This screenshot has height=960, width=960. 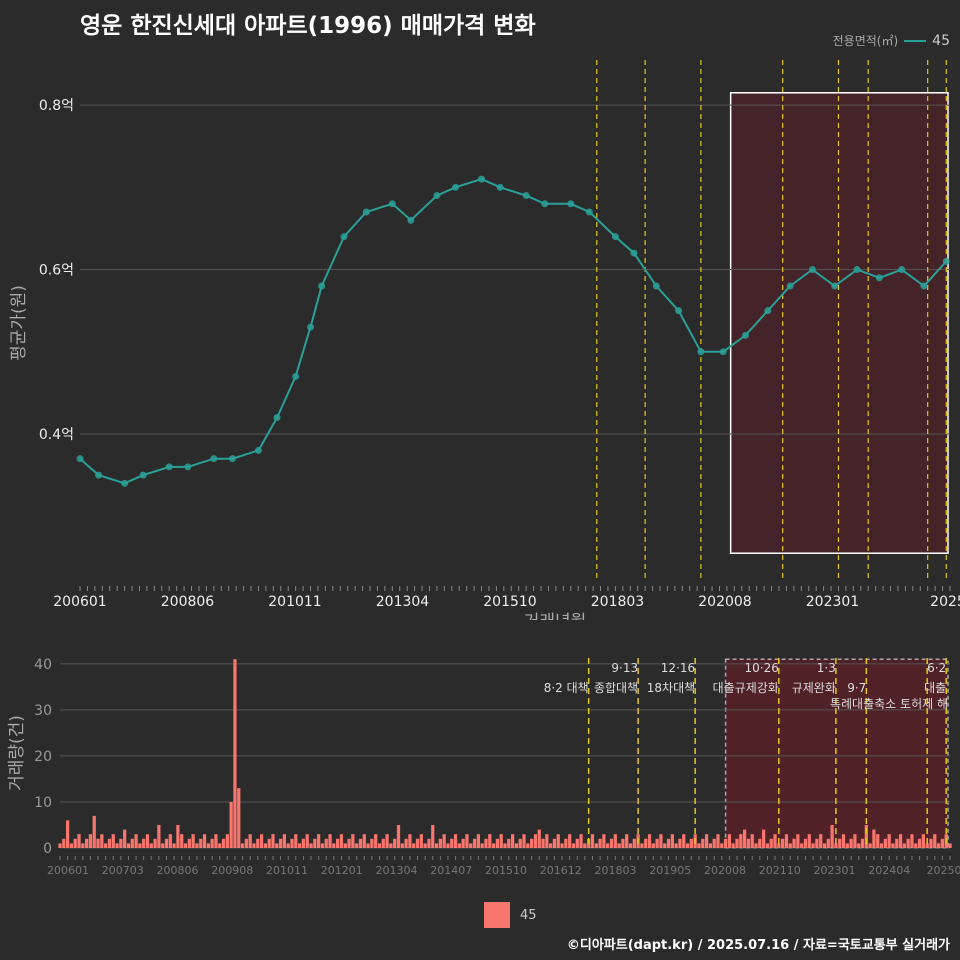 I want to click on highlight-region, so click(x=839, y=323).